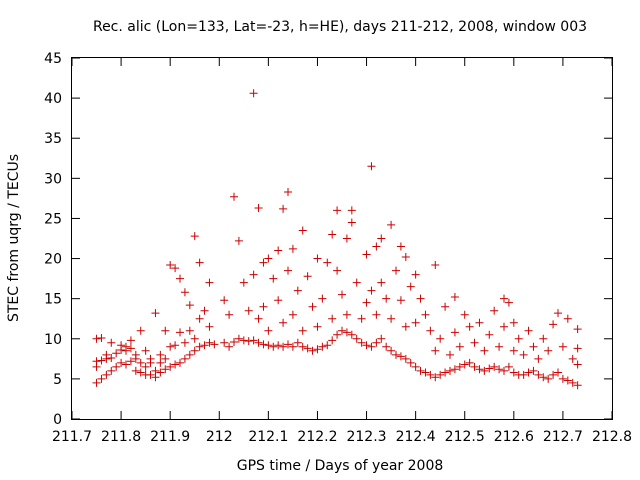  What do you see at coordinates (612, 437) in the screenshot?
I see `x-tick-label: 212.8` at bounding box center [612, 437].